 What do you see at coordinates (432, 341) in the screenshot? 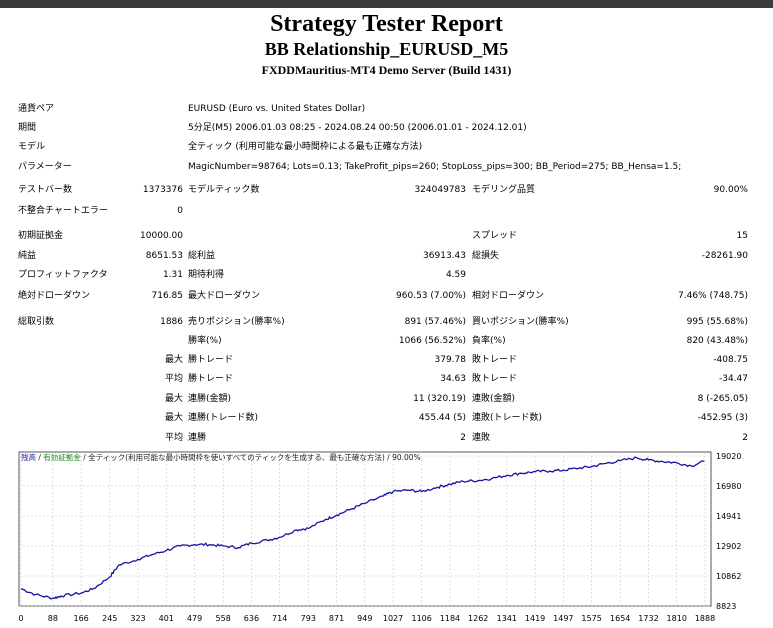
I see `value-winpct: 1066 (56.52%)` at bounding box center [432, 341].